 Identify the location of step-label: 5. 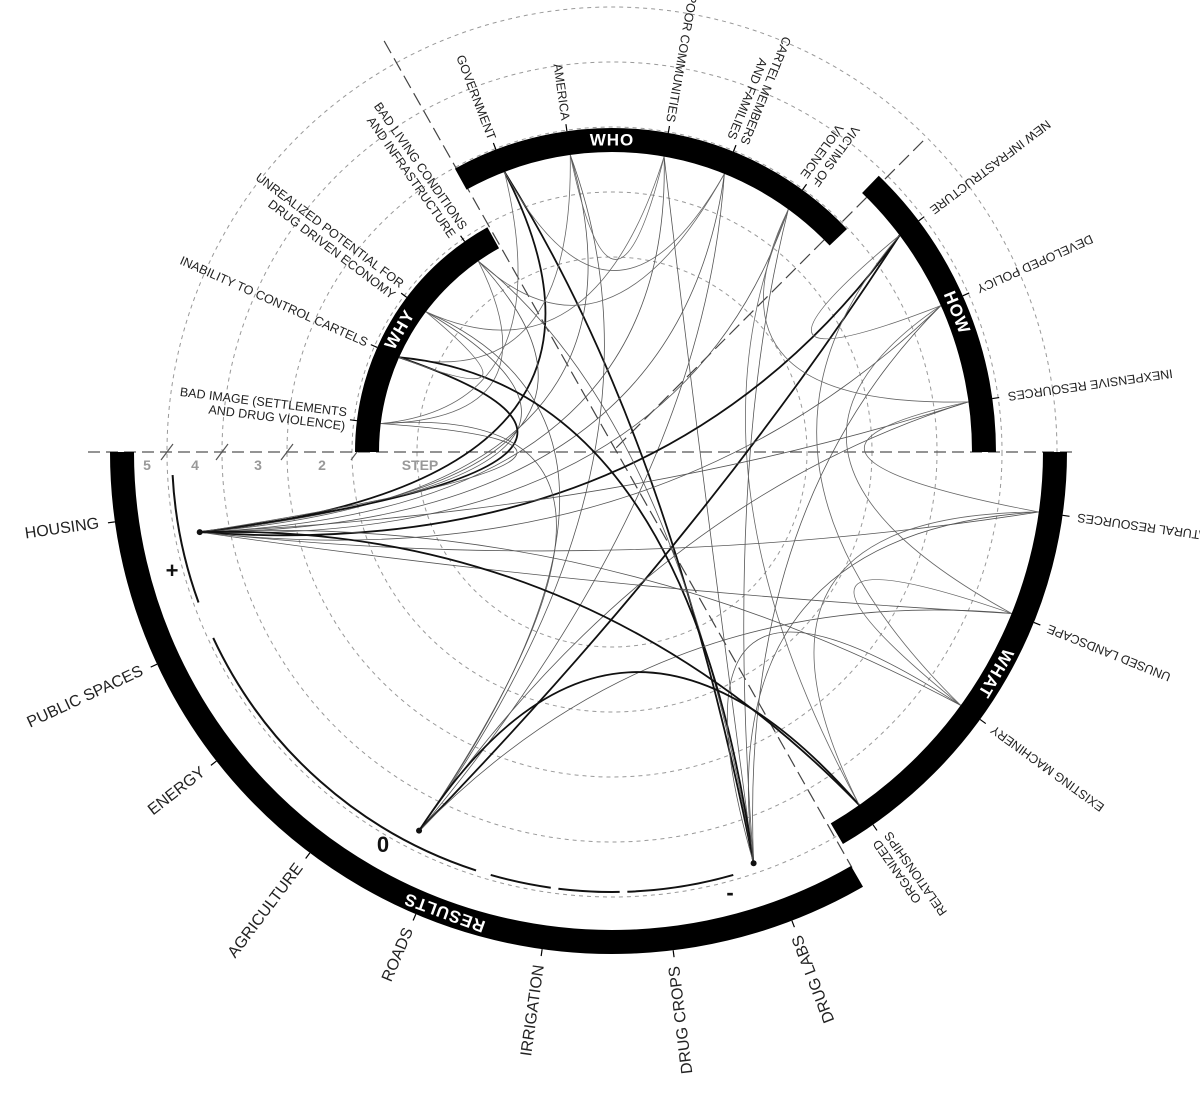
(147, 465).